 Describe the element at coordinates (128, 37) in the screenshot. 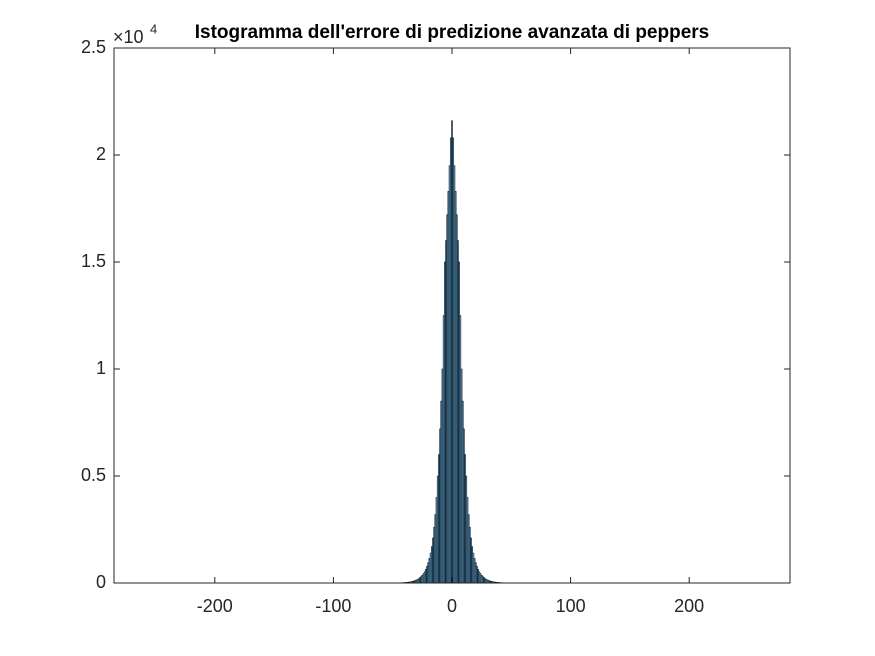

I see `y-exponent-base: ×10` at that location.